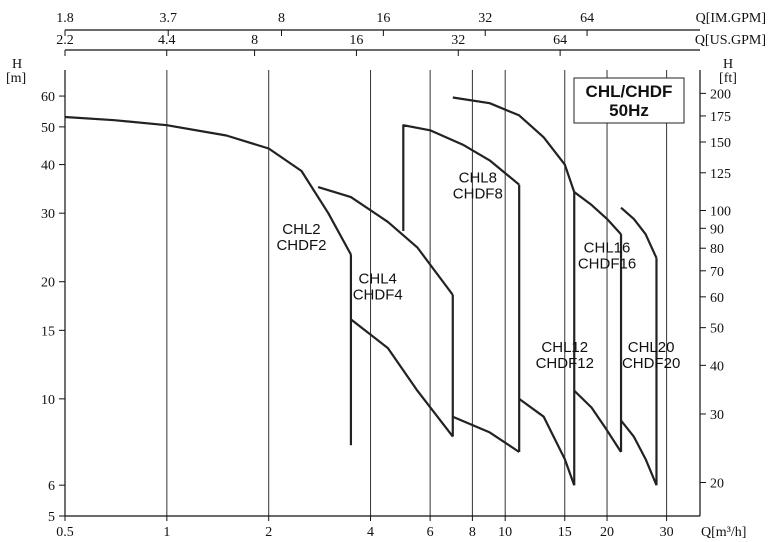  I want to click on us-gpm-tick-label: 16, so click(356, 40).